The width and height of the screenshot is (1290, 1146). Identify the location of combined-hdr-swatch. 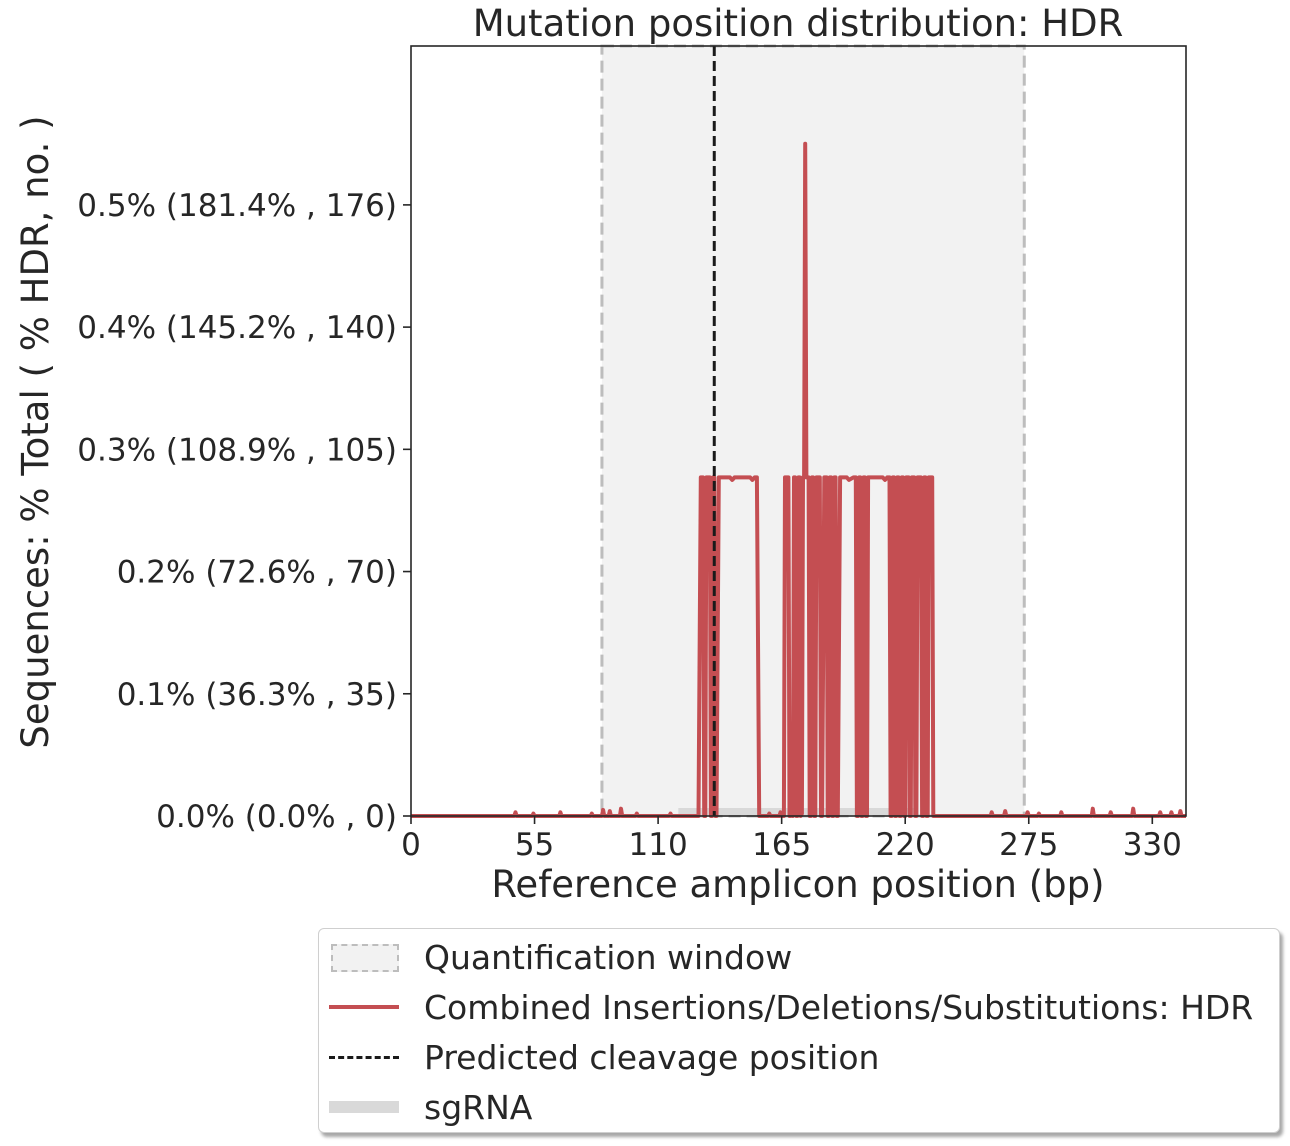
(364, 1007).